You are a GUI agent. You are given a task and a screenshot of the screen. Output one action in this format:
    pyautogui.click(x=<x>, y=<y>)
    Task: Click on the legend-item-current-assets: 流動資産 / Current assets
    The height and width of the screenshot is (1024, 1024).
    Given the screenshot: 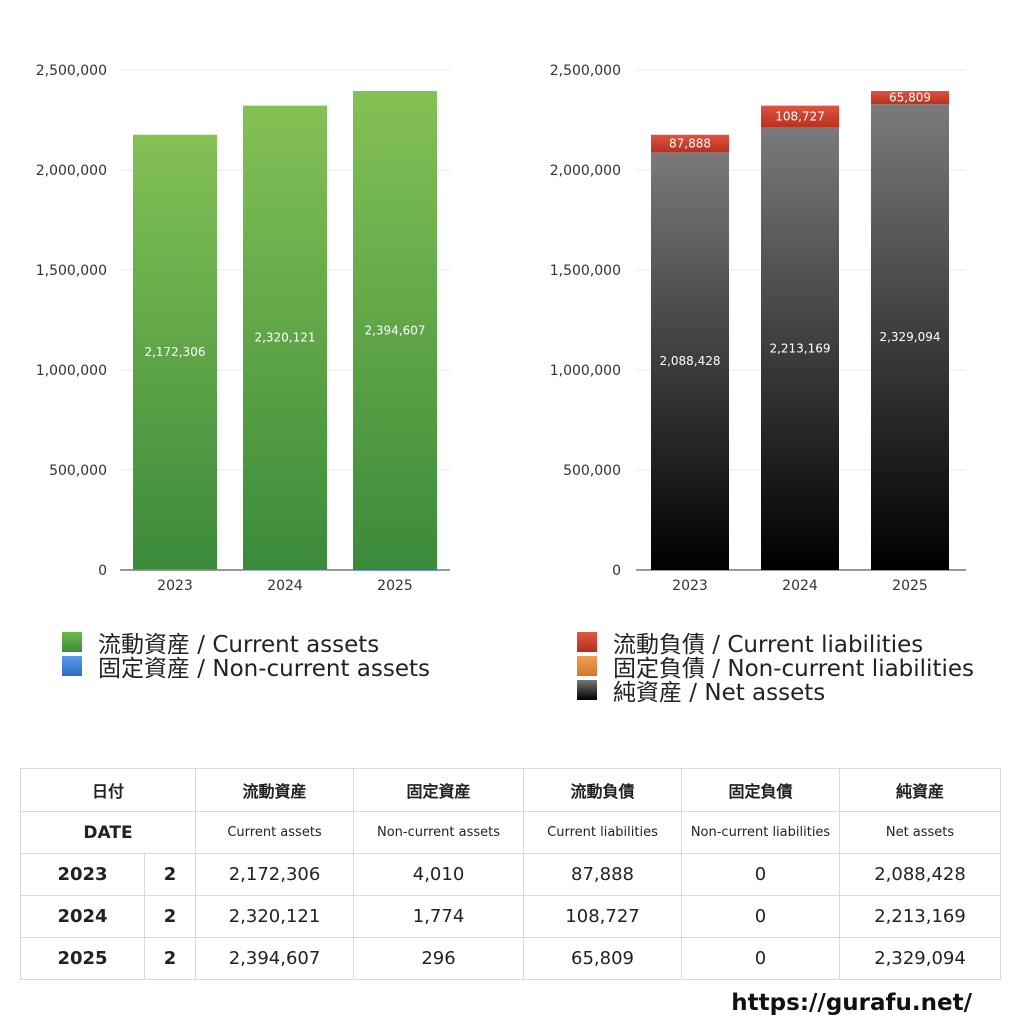 What is the action you would take?
    pyautogui.click(x=246, y=644)
    